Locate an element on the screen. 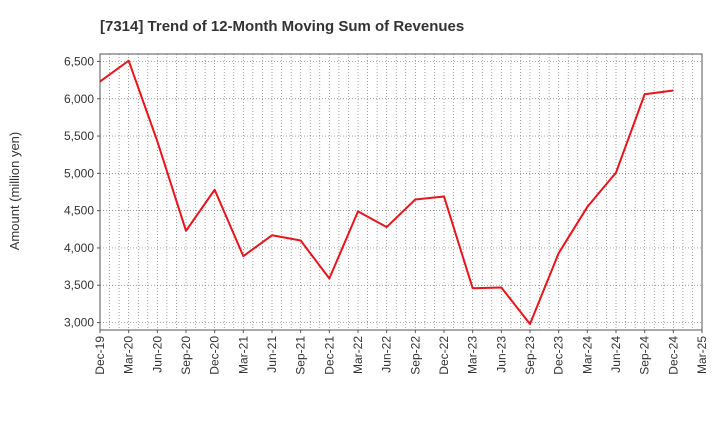 The image size is (720, 440). x-tick-label: Mar-21 is located at coordinates (243, 355).